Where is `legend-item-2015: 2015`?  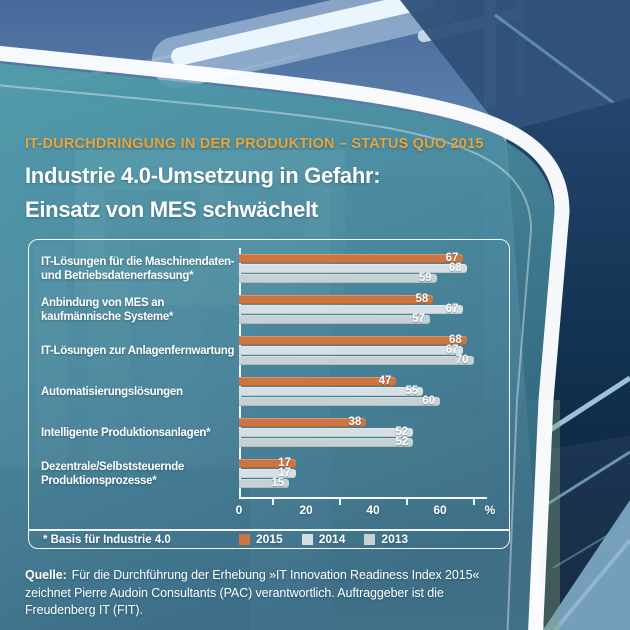
legend-item-2015: 2015 is located at coordinates (261, 539).